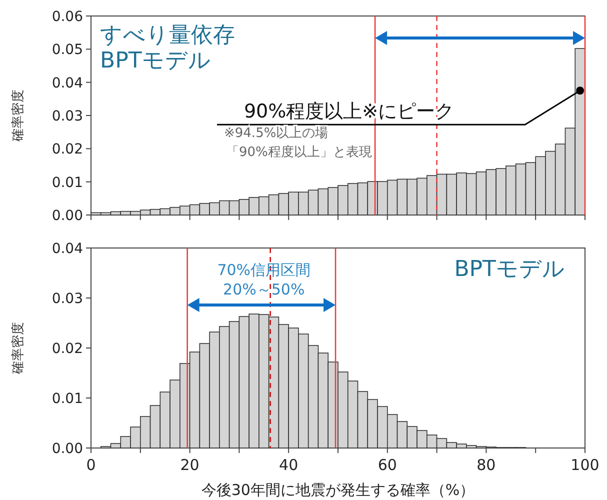  Describe the element at coordinates (91, 465) in the screenshot. I see `x-tick-label: 0` at that location.